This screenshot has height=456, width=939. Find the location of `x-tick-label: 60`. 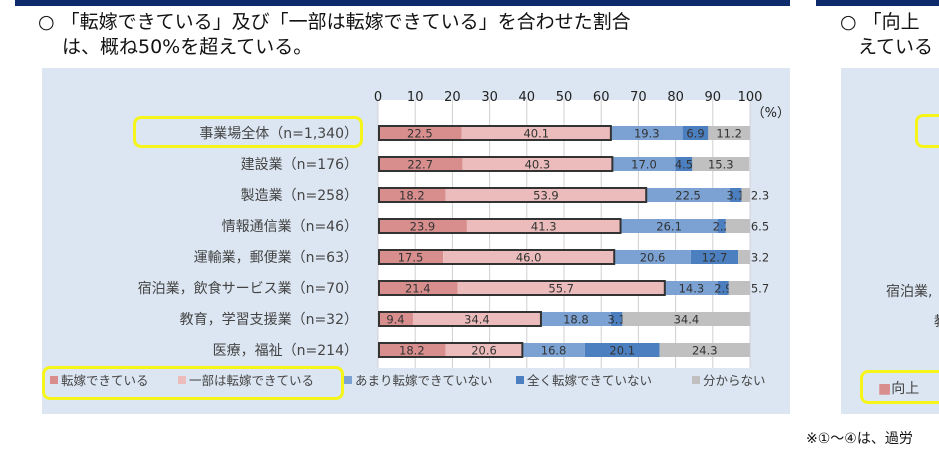

x-tick-label: 60 is located at coordinates (601, 97).